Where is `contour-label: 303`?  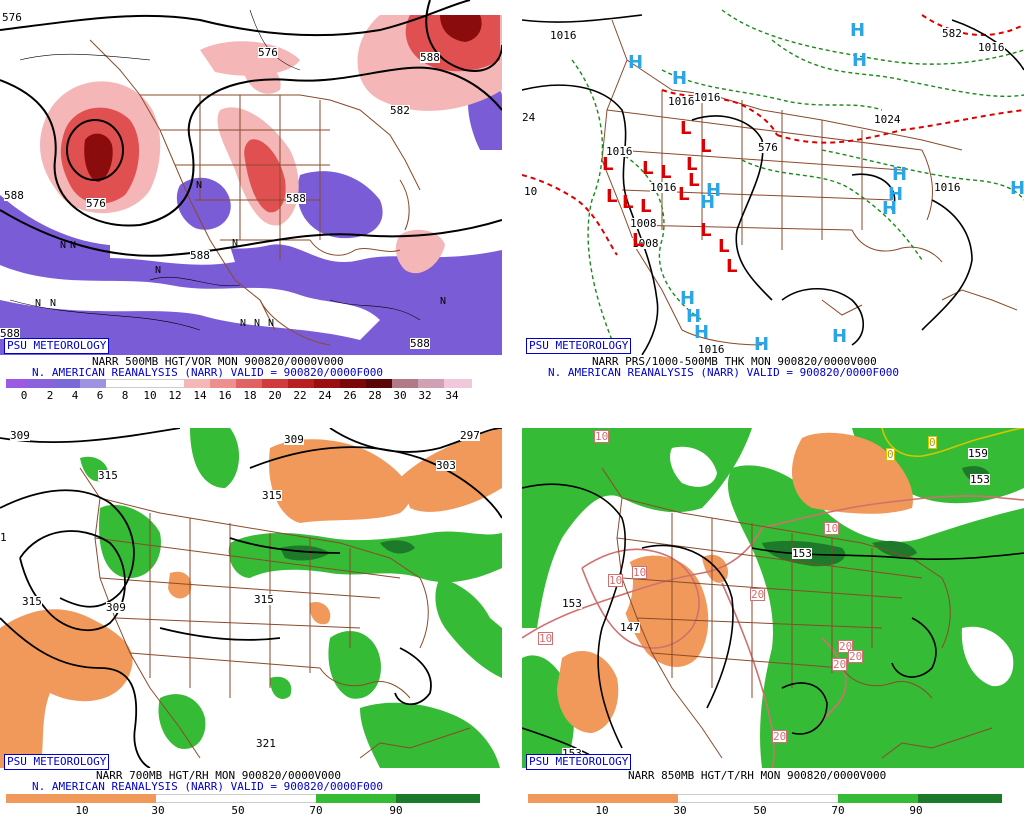
contour-label: 303 is located at coordinates (446, 465).